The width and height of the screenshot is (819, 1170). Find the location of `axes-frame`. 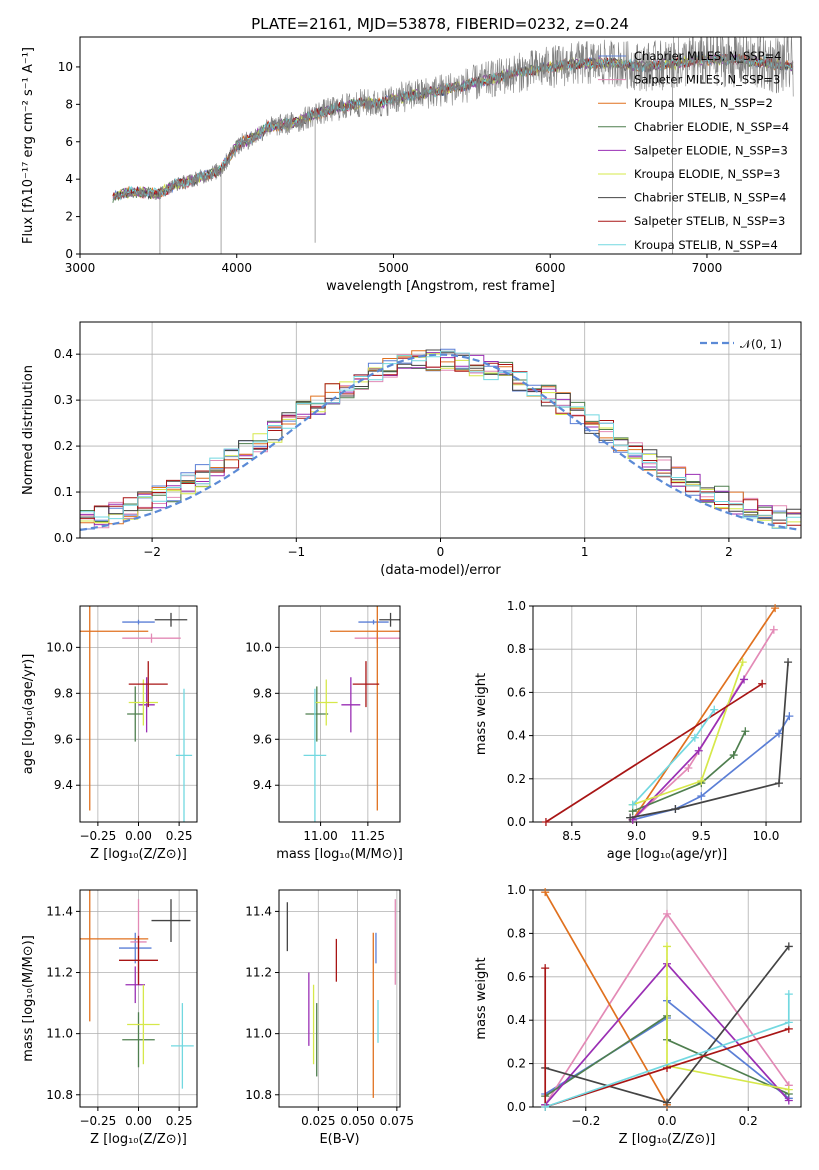

axes-frame is located at coordinates (339, 998).